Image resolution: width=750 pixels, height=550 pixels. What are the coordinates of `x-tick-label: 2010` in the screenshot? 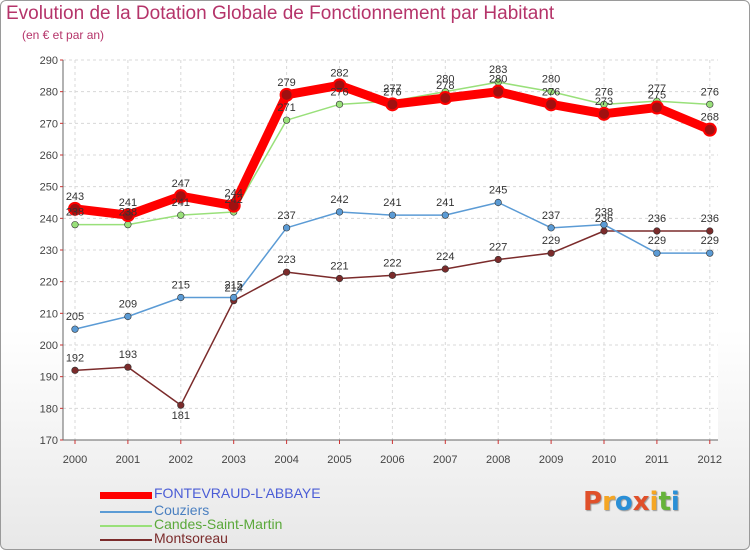 It's located at (604, 460).